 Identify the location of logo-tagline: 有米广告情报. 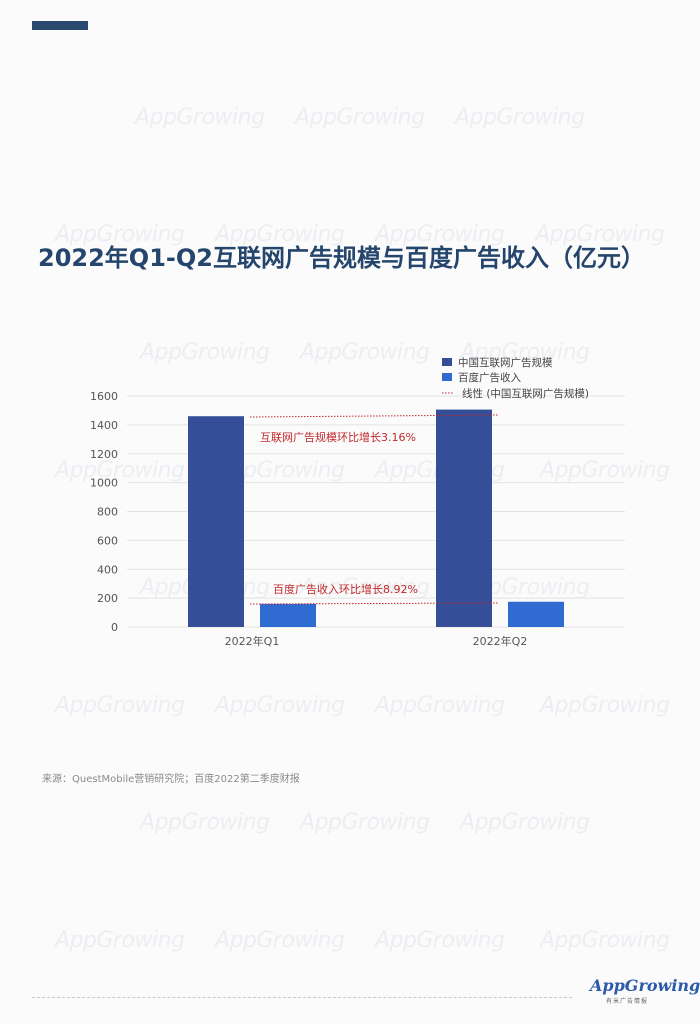
(627, 1001).